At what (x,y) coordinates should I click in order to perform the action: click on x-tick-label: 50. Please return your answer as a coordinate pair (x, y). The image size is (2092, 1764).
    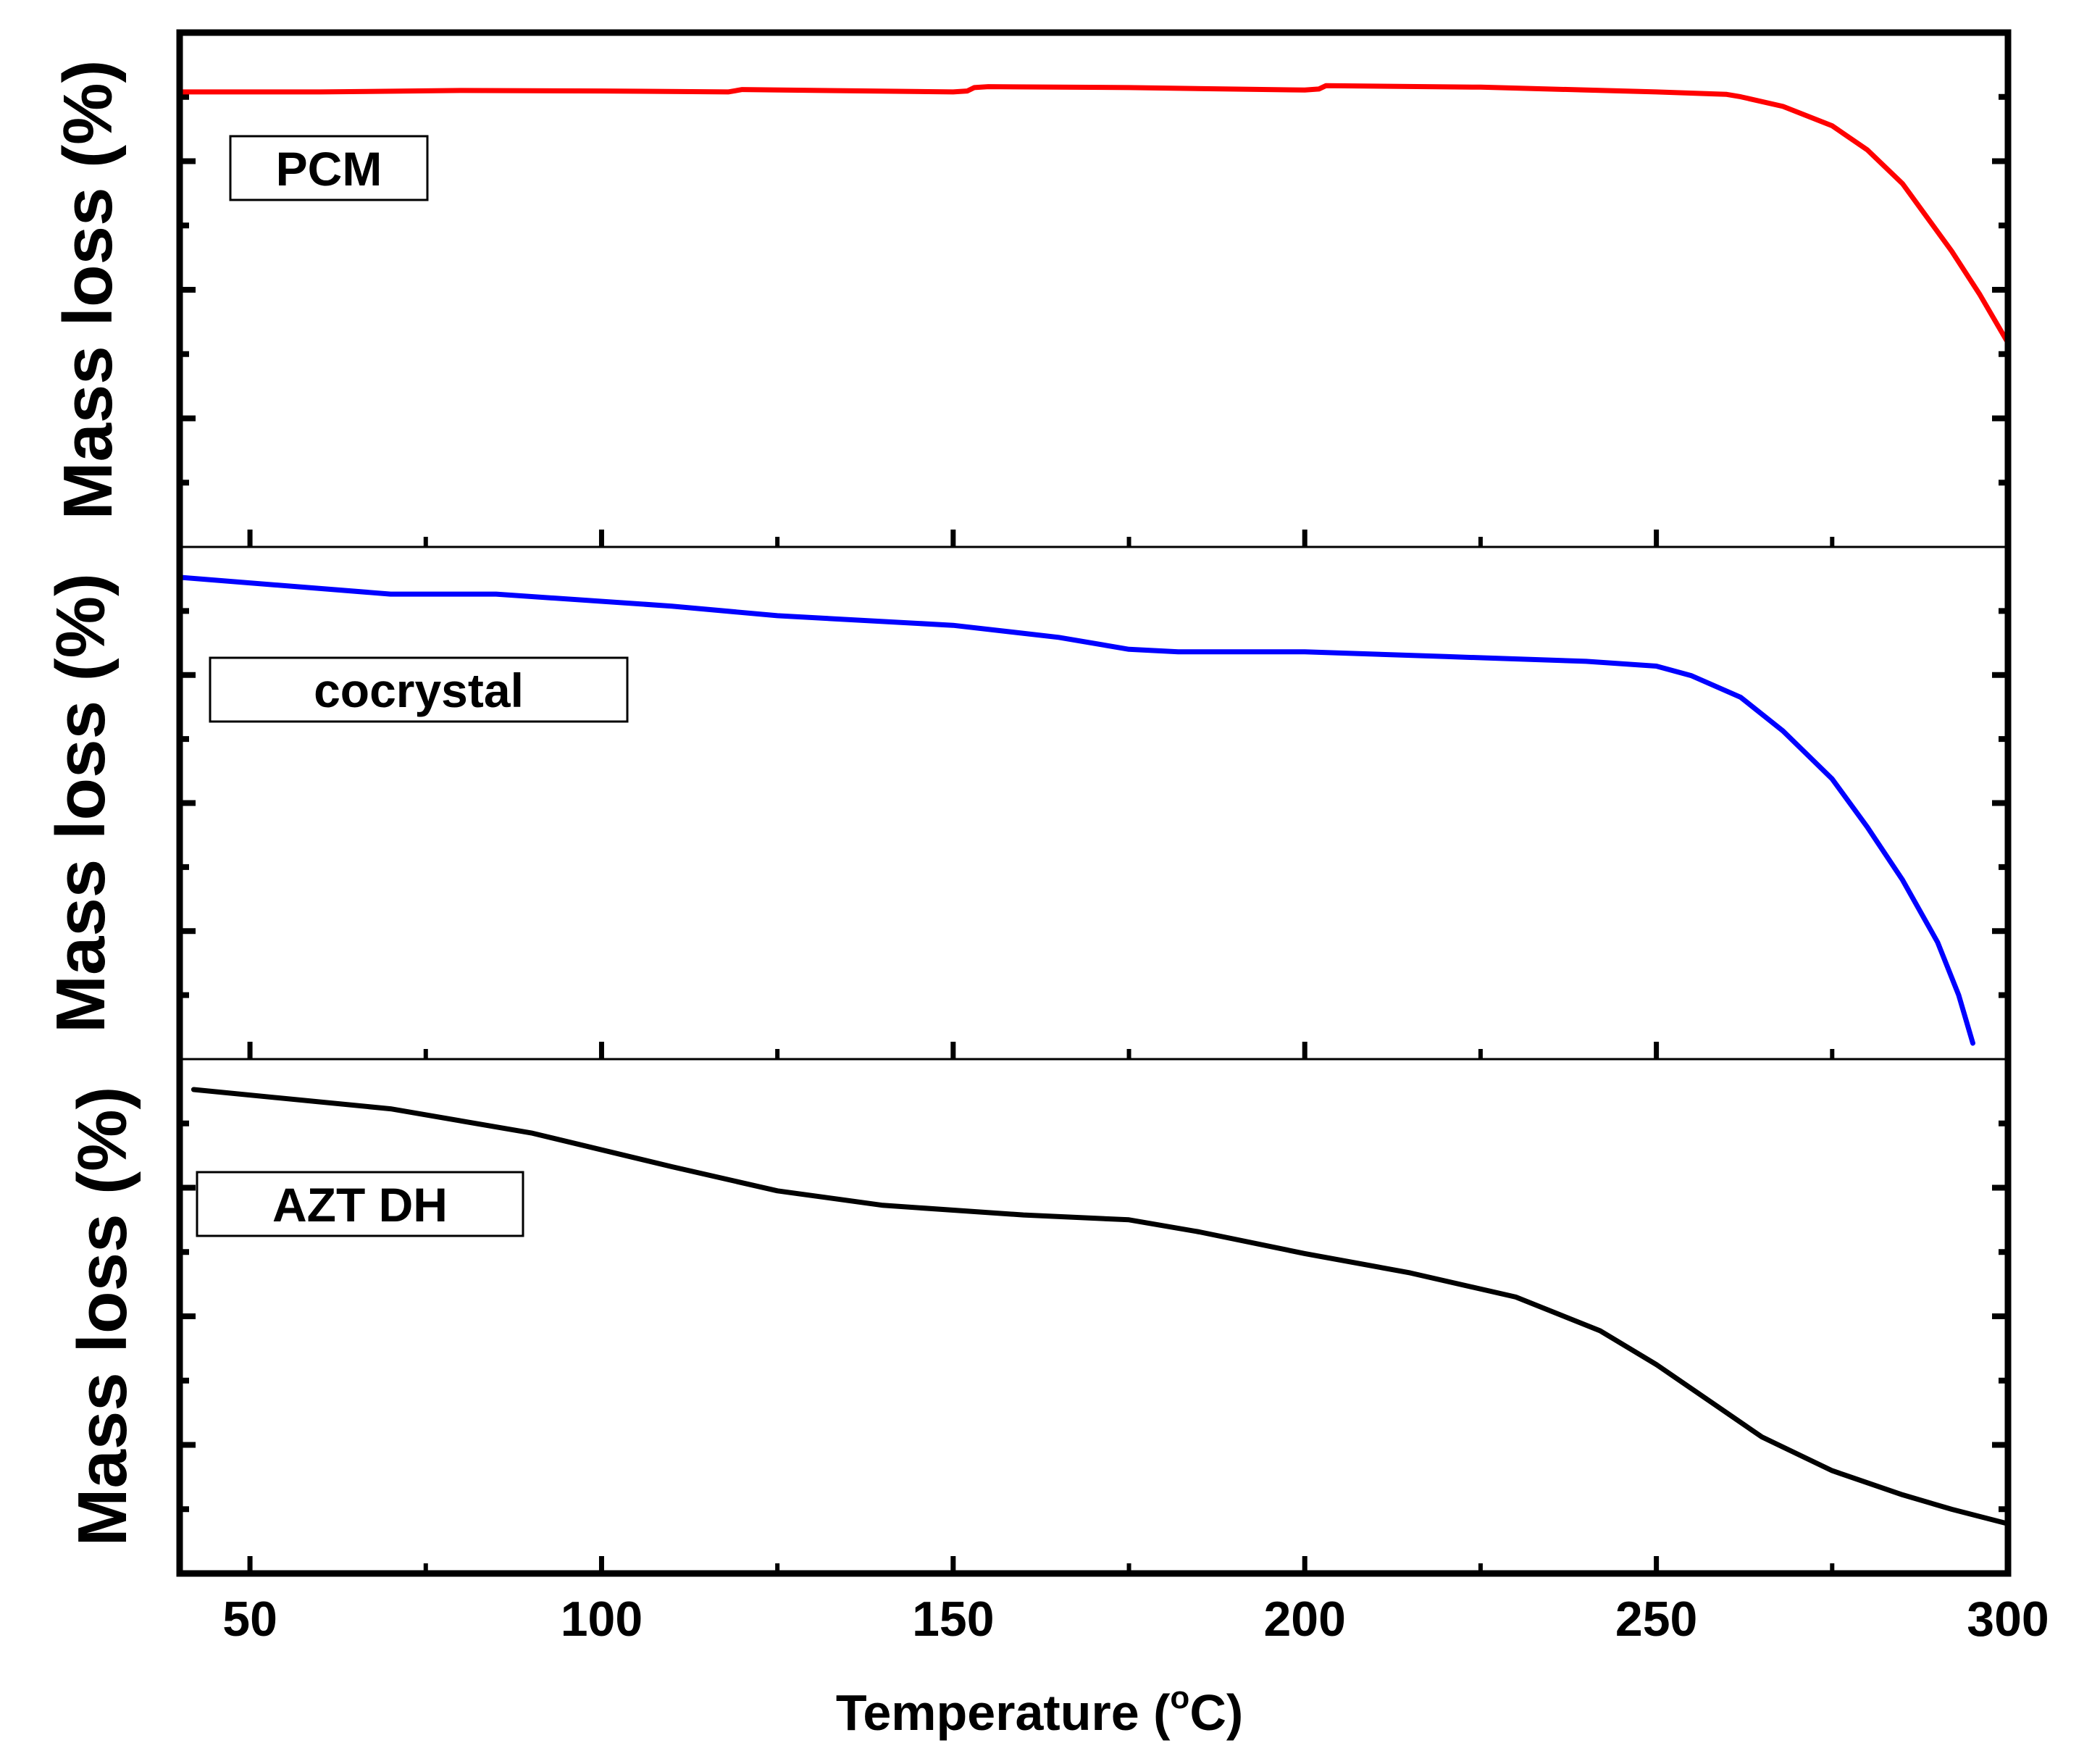
    Looking at the image, I should click on (249, 1619).